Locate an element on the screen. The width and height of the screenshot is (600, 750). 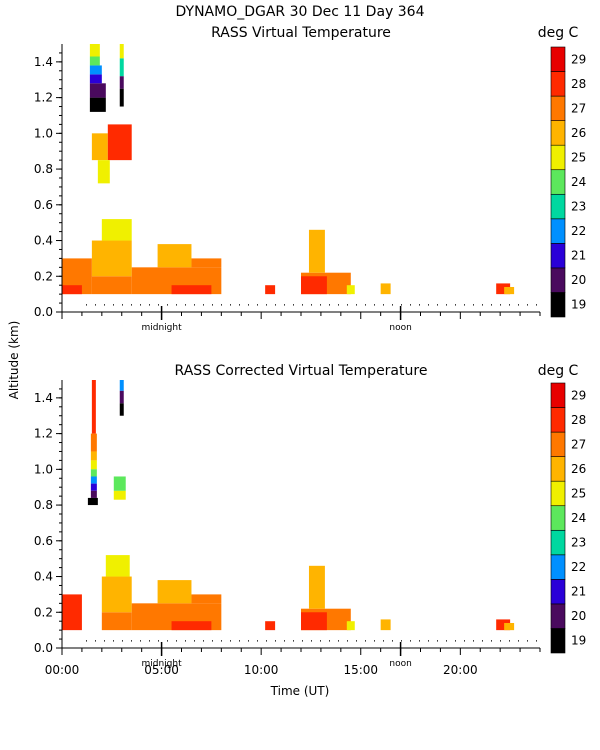
y-tick-label: 0.4 is located at coordinates (43, 577).